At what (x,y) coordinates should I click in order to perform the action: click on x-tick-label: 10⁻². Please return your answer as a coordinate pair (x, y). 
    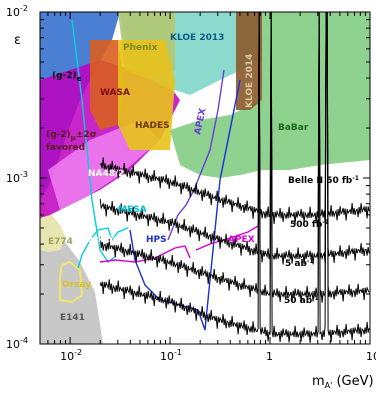
    Looking at the image, I should click on (71, 355).